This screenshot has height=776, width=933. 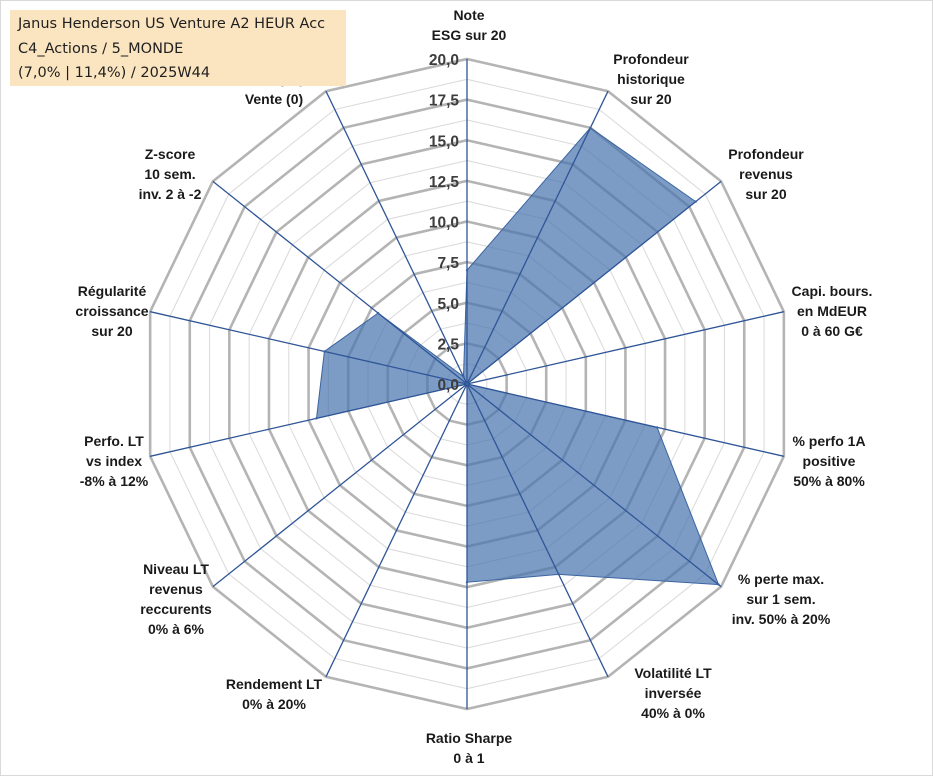 I want to click on fund-category: C4_Actions / 5_MONDE, so click(x=101, y=49).